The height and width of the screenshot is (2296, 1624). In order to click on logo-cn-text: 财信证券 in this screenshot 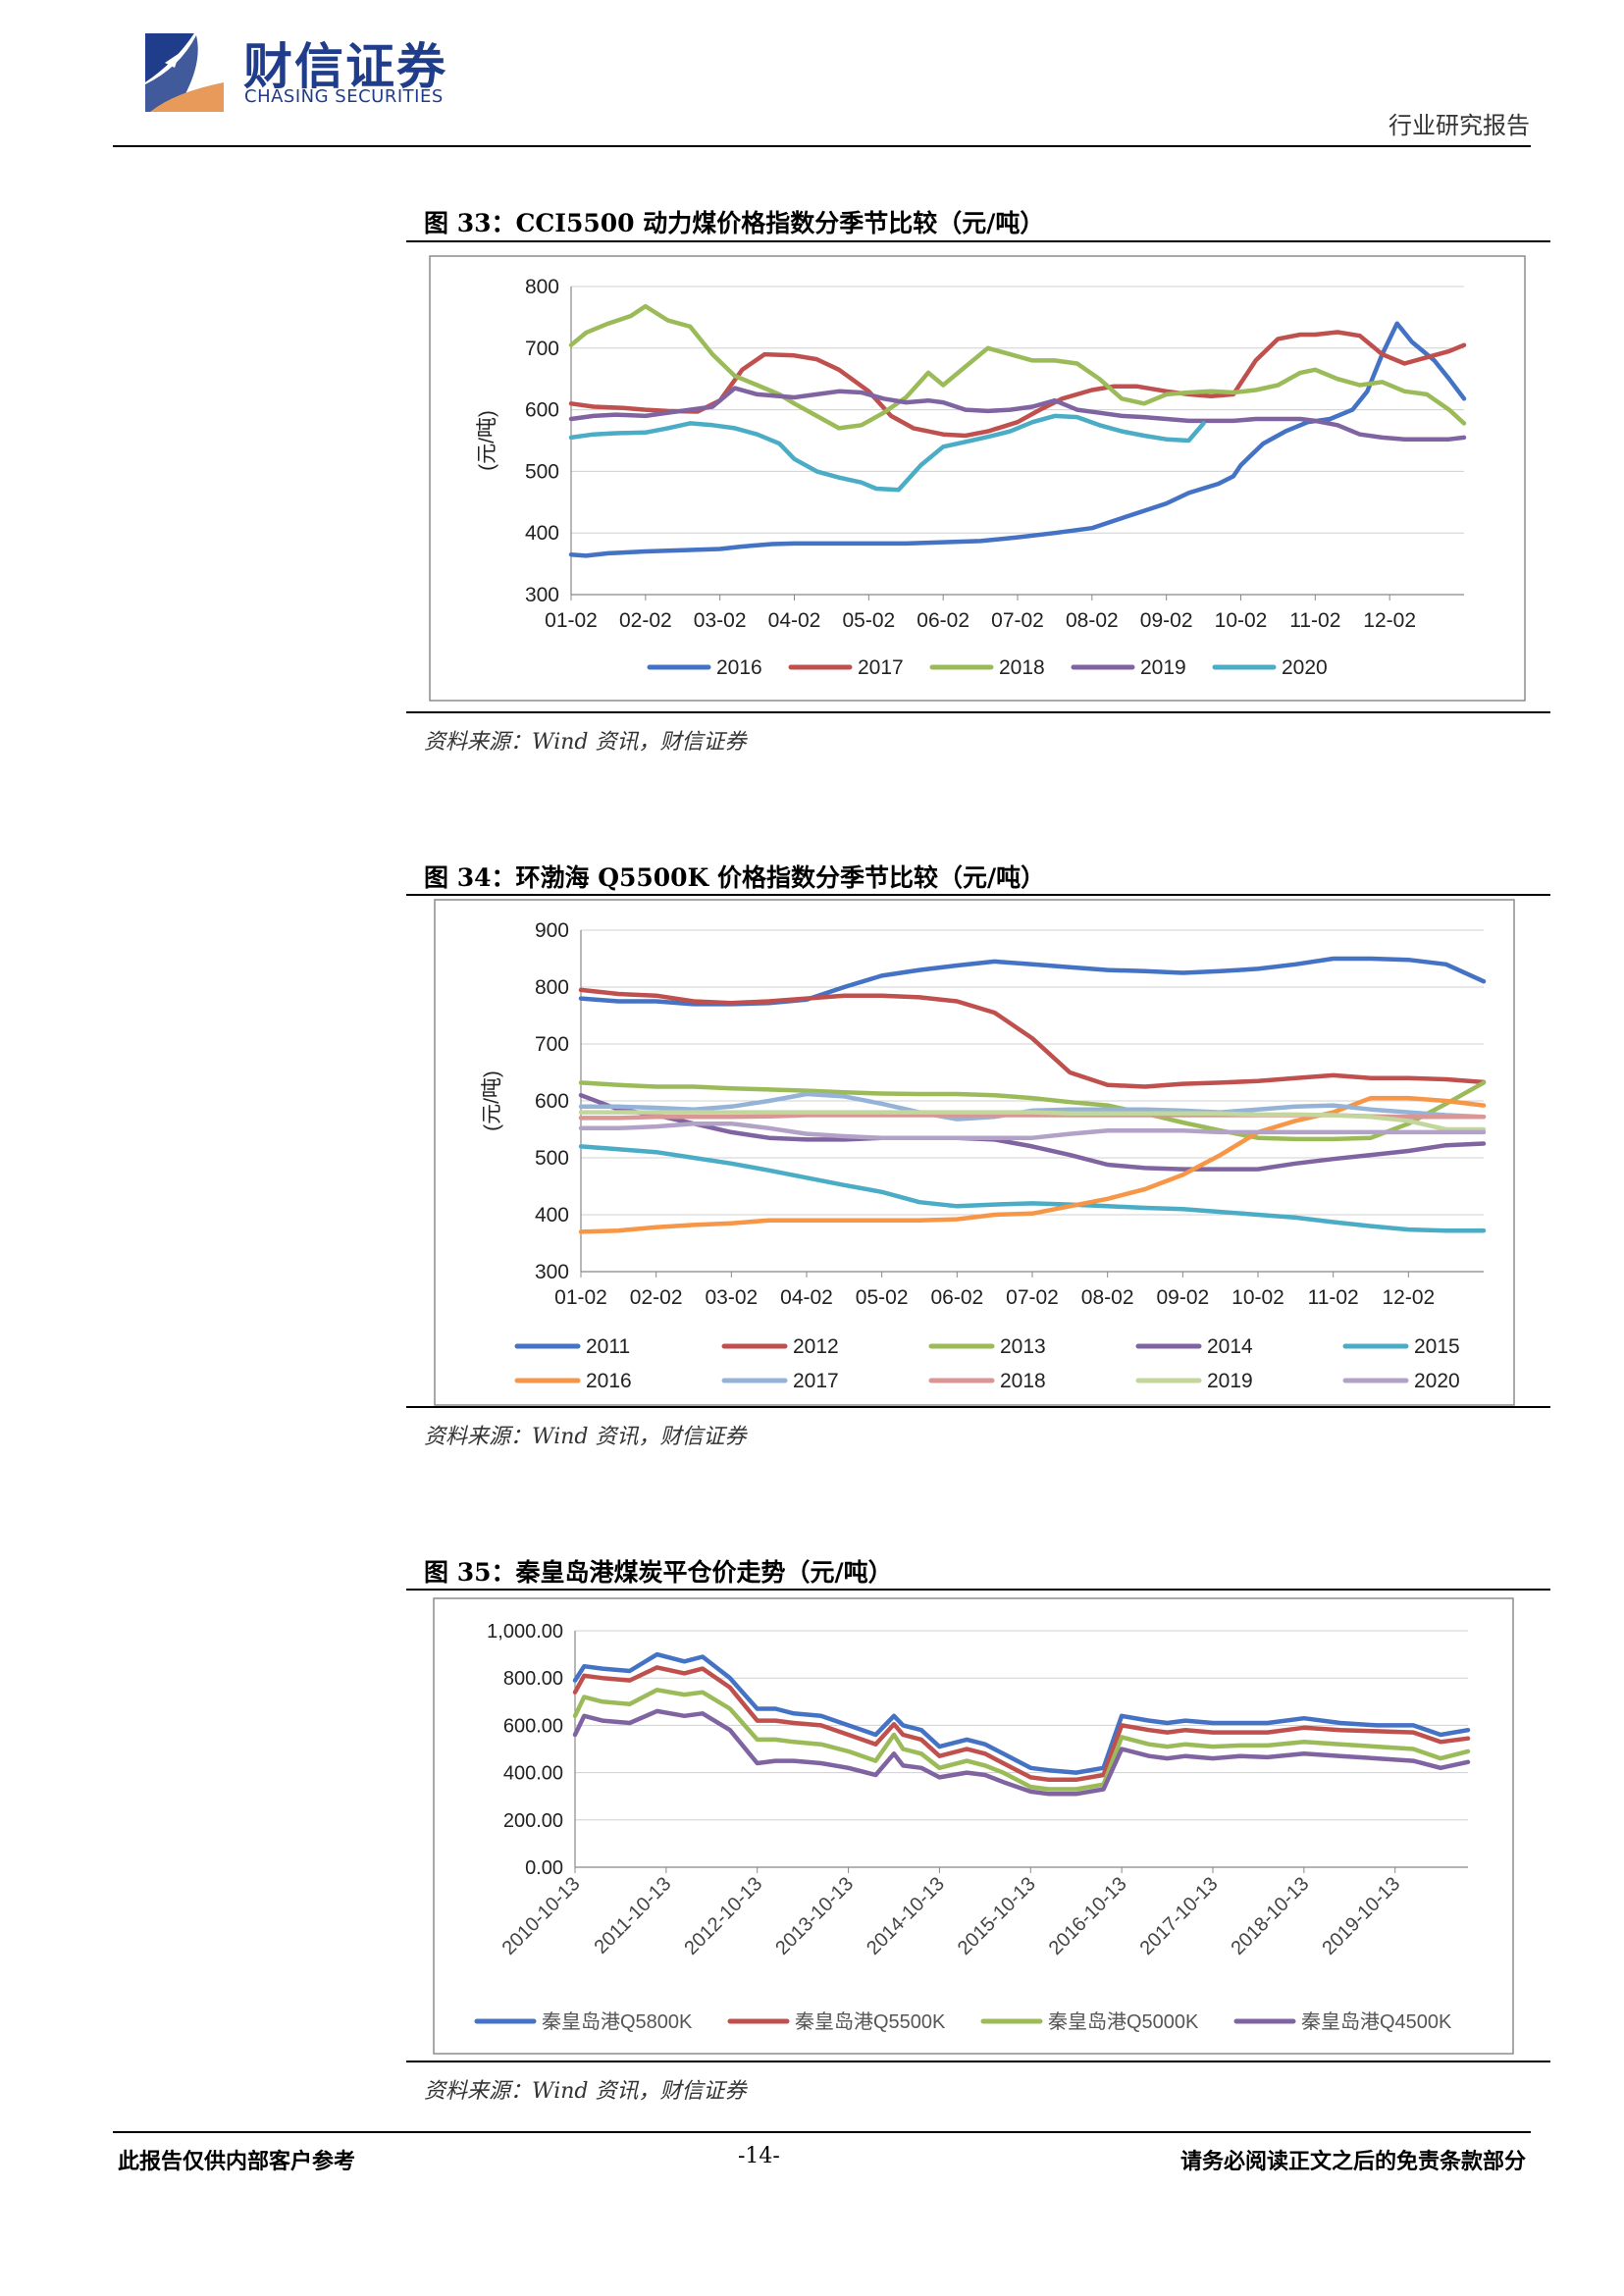, I will do `click(345, 66)`.